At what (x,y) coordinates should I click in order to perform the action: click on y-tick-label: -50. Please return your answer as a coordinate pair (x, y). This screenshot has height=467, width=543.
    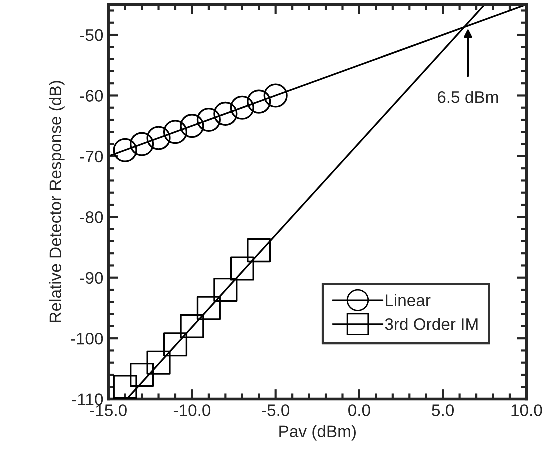
    Looking at the image, I should click on (92, 35).